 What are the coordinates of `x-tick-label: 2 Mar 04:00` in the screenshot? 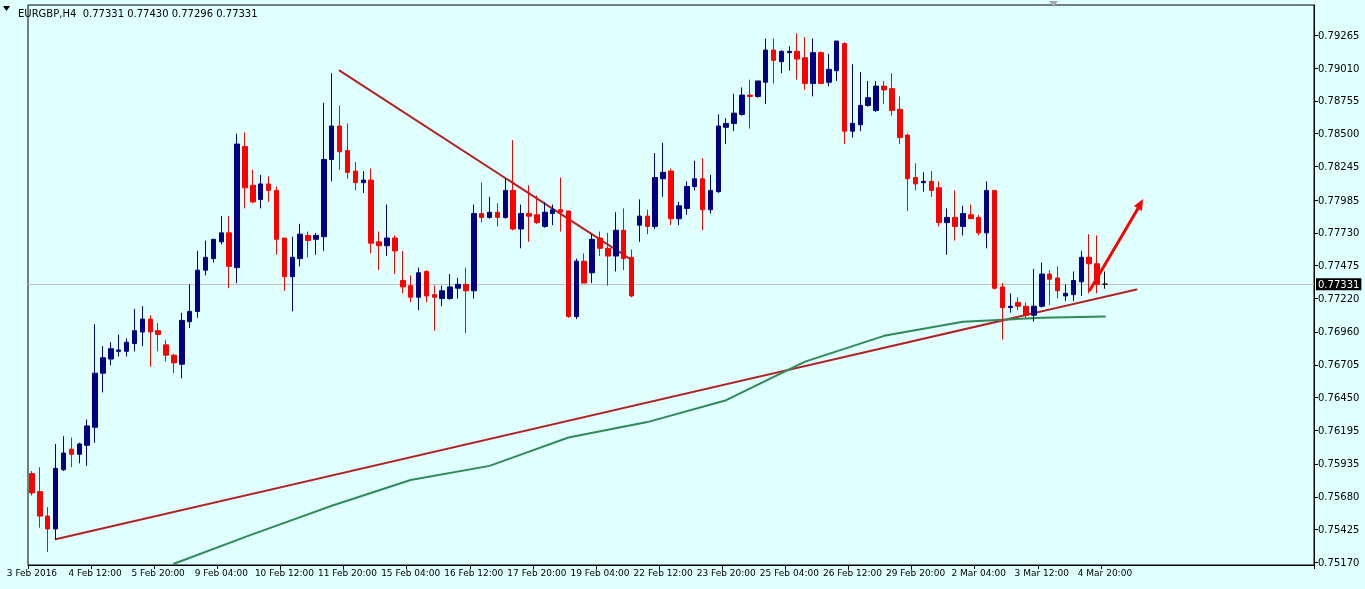 It's located at (979, 572).